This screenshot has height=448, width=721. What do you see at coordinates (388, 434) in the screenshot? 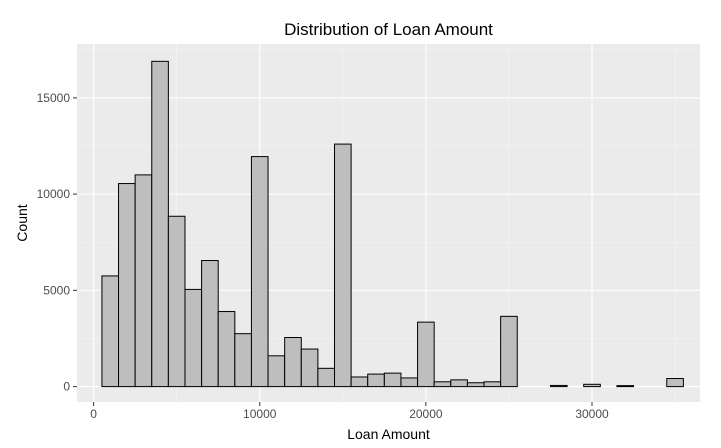
I see `x-axis-title: Loan Amount` at bounding box center [388, 434].